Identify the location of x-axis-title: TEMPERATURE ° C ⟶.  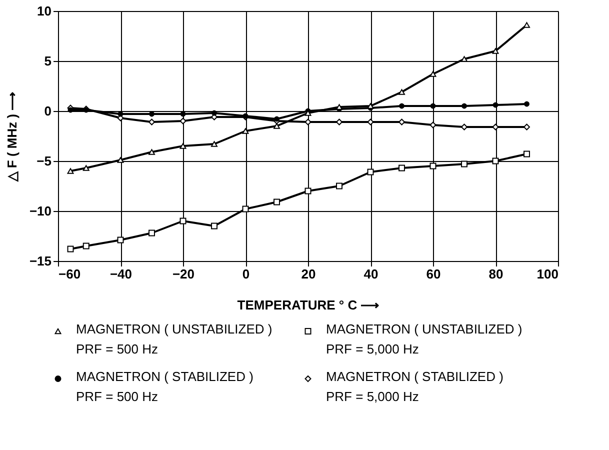
(308, 305).